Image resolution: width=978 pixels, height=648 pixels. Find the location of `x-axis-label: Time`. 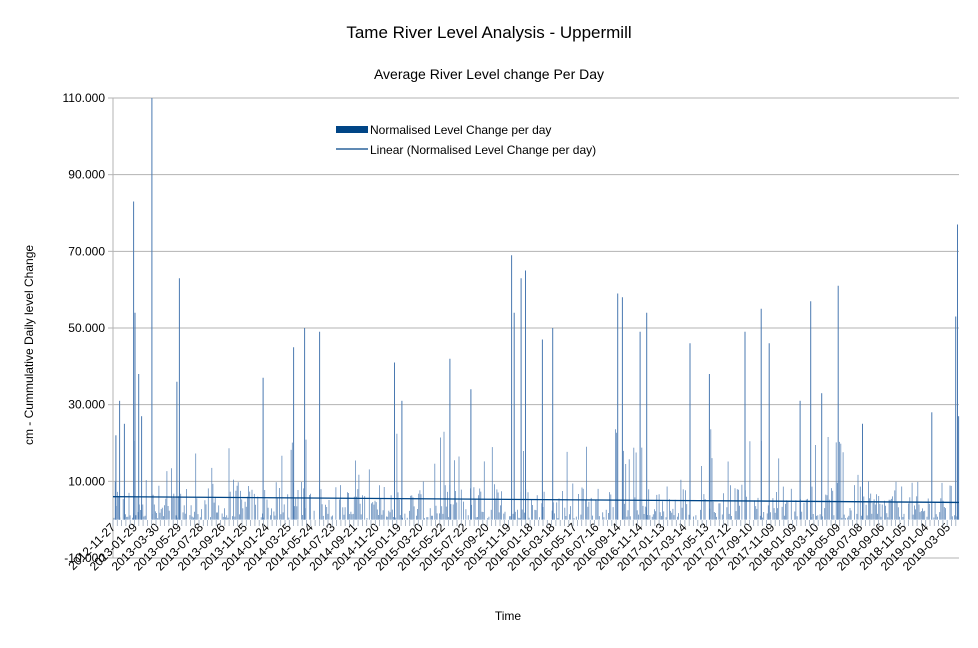

x-axis-label: Time is located at coordinates (508, 616).